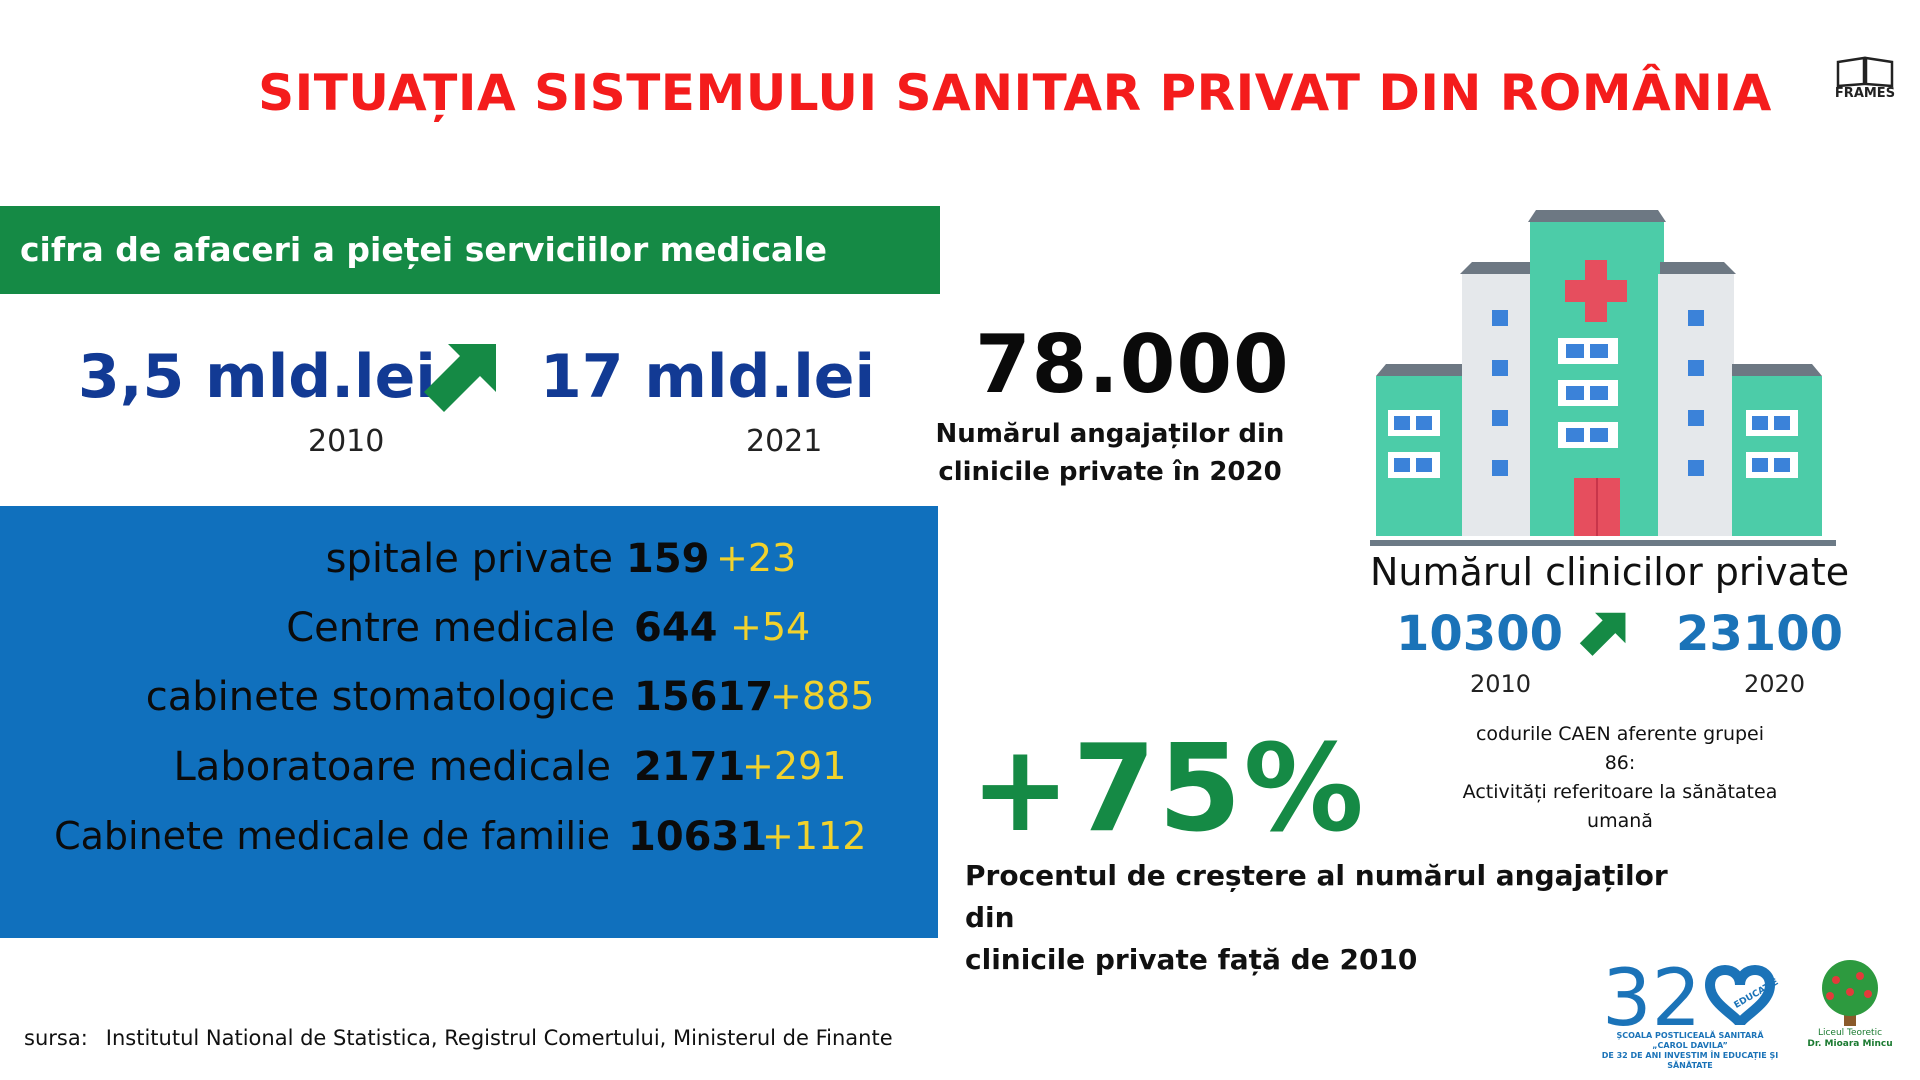 The width and height of the screenshot is (1920, 1080). What do you see at coordinates (1775, 684) in the screenshot?
I see `clinics-to-year: 2020` at bounding box center [1775, 684].